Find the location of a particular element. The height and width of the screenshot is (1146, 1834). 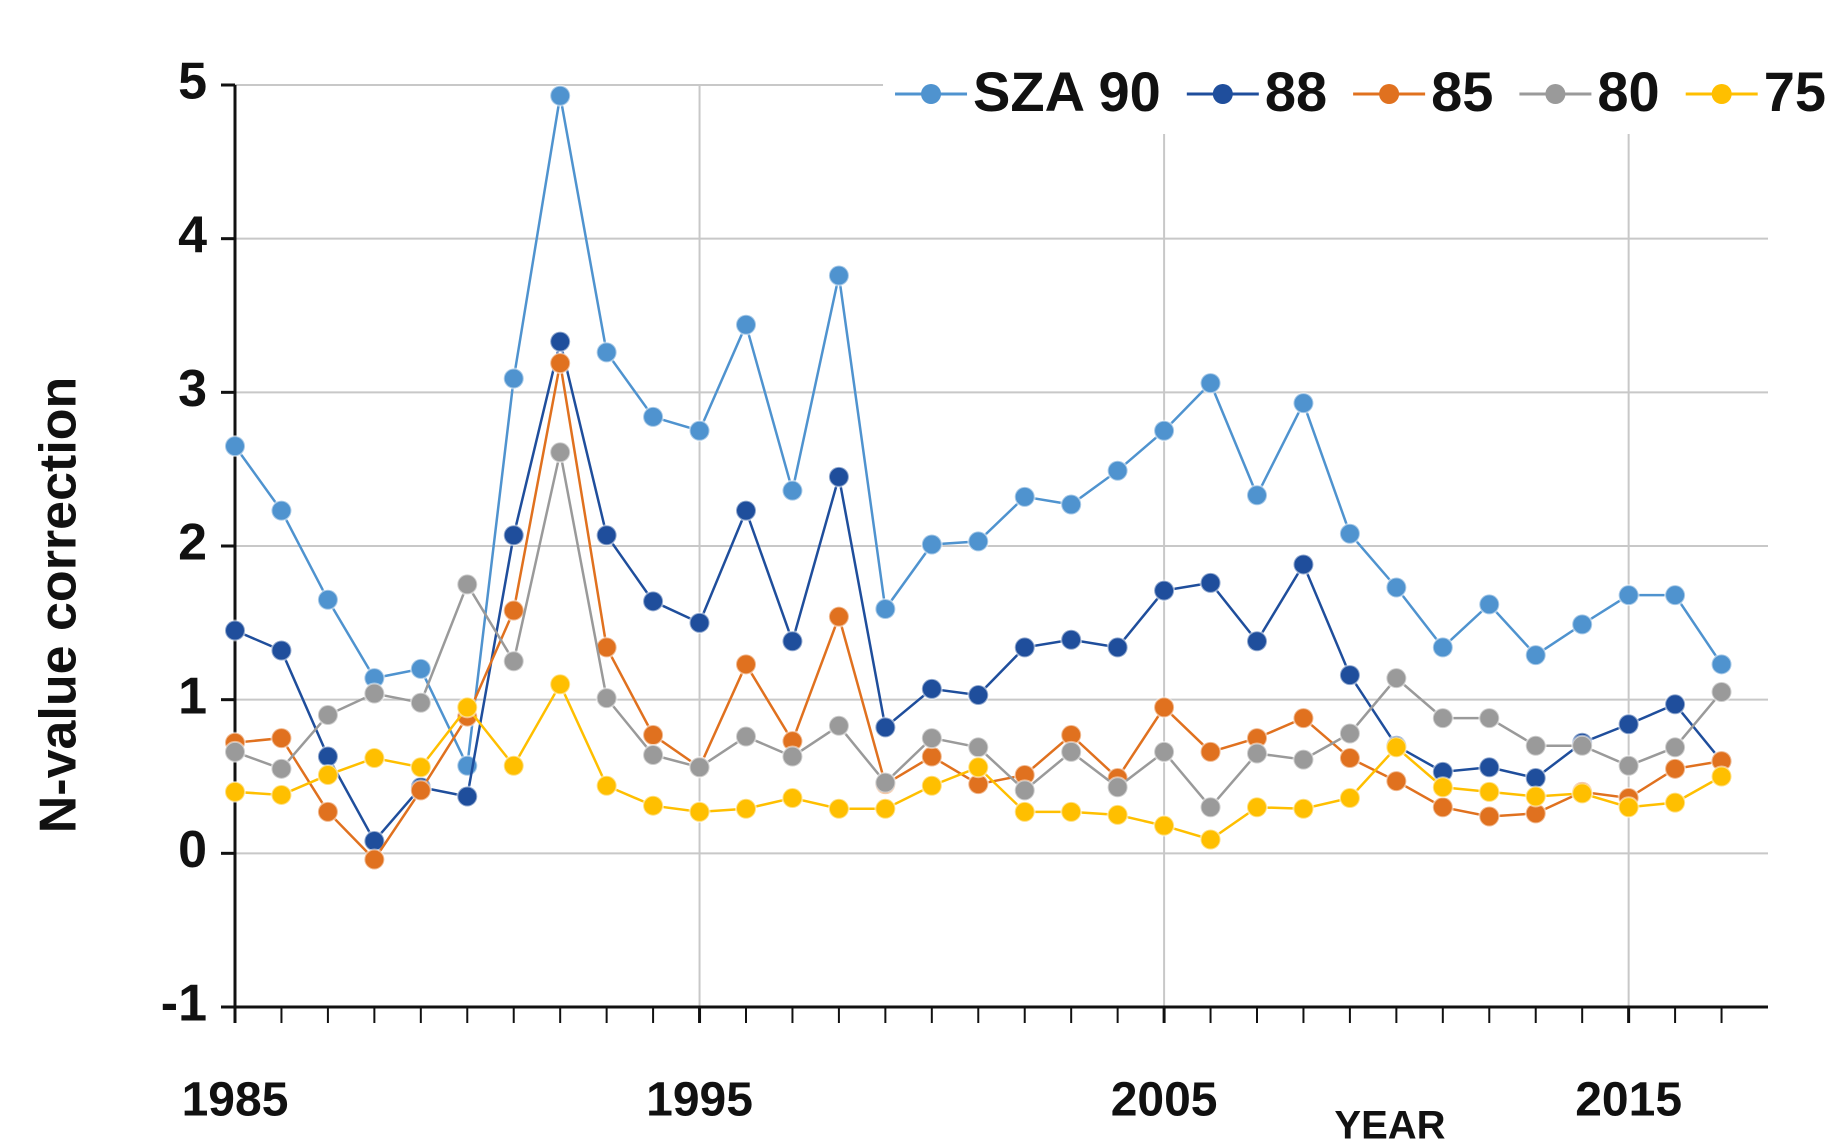

x-tick-label: 1985 is located at coordinates (235, 1100).